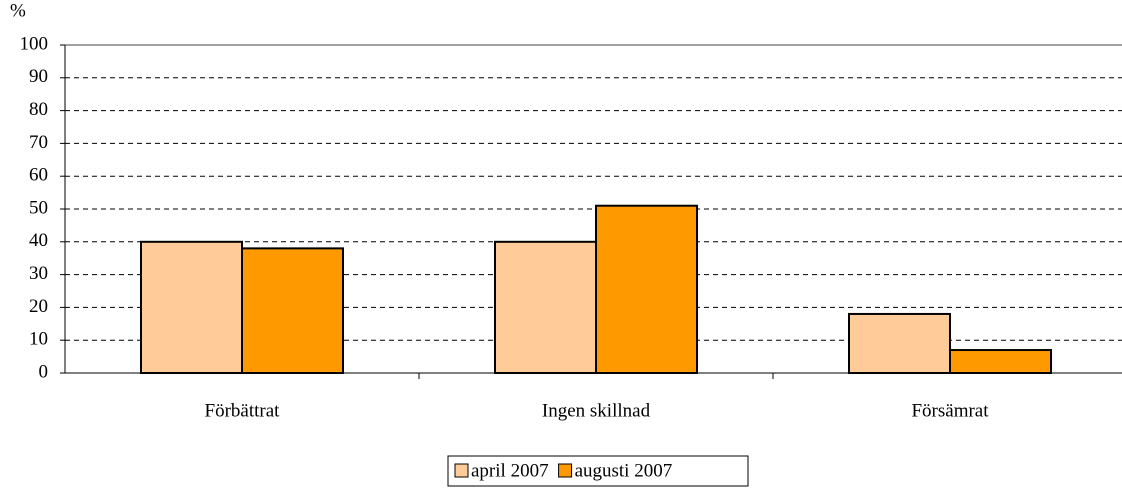  What do you see at coordinates (243, 410) in the screenshot?
I see `x-tick-label: Förbättrat` at bounding box center [243, 410].